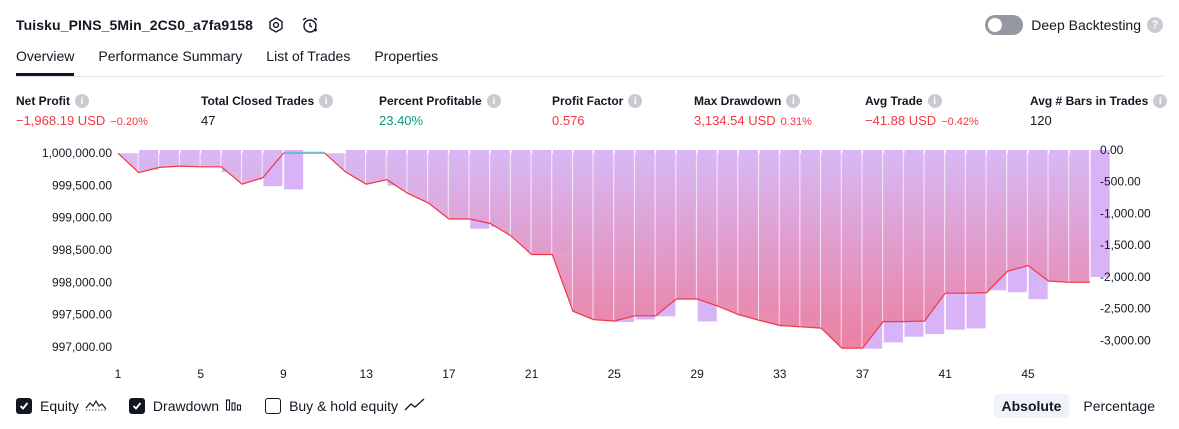 This screenshot has height=429, width=1179. What do you see at coordinates (735, 120) in the screenshot?
I see `metric-value: 3,134.54 USD` at bounding box center [735, 120].